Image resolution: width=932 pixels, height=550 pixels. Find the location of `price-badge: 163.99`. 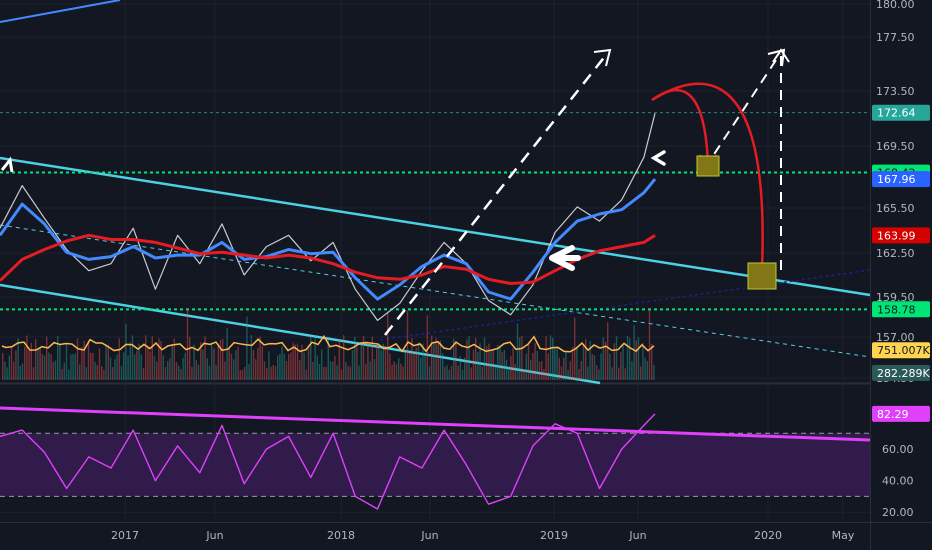

price-badge: 163.99 is located at coordinates (901, 235).